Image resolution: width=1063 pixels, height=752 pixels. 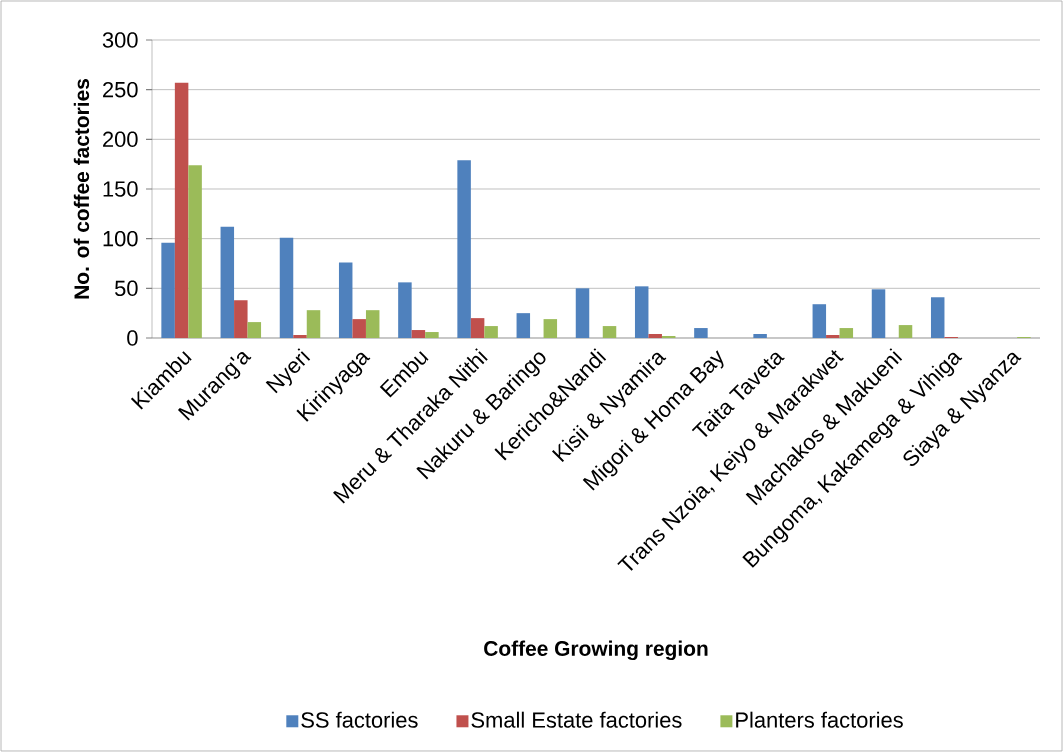 What do you see at coordinates (120, 139) in the screenshot?
I see `y-tick-label: 200` at bounding box center [120, 139].